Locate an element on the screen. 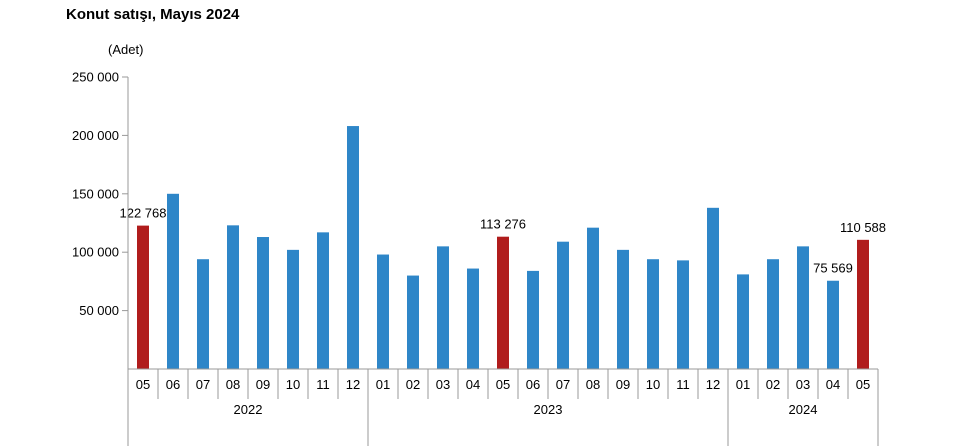  year-label: 2024 is located at coordinates (803, 409).